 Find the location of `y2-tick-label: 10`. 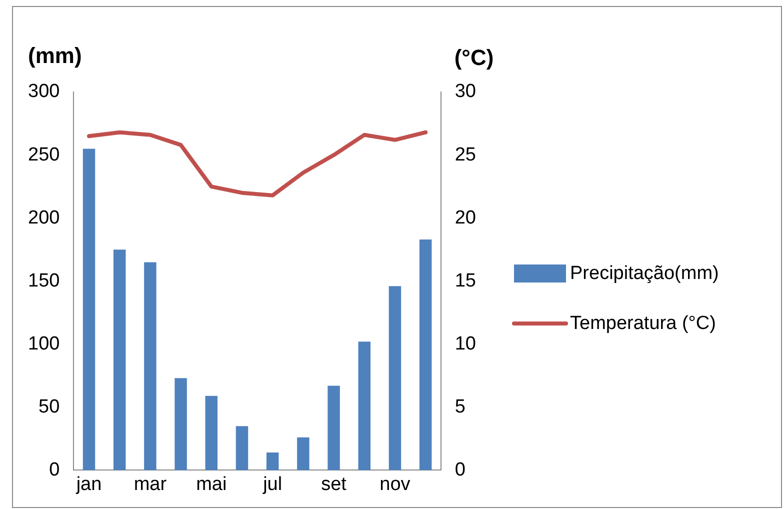

y2-tick-label: 10 is located at coordinates (465, 343).